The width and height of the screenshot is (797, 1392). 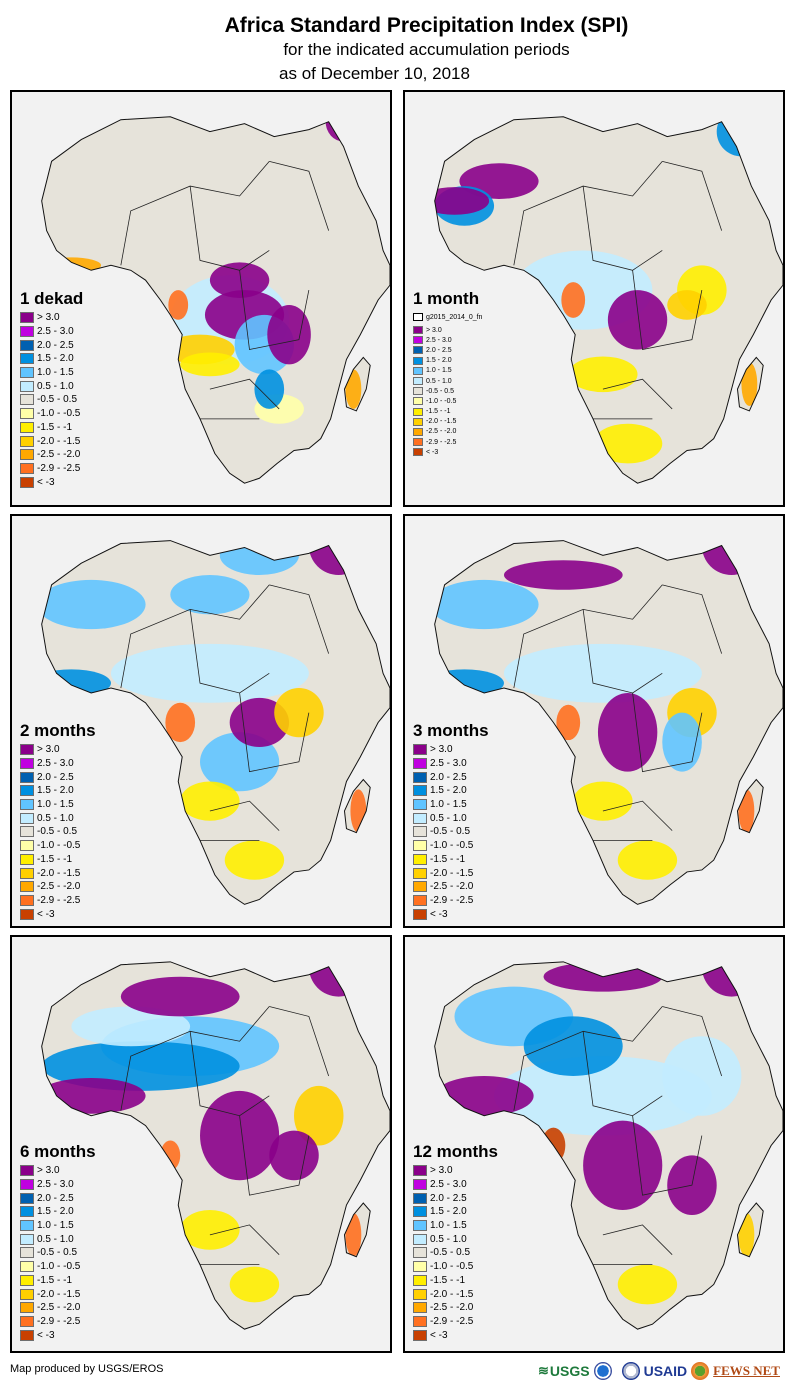 I want to click on legend-label: 2.5 - 3.0, so click(x=448, y=1185).